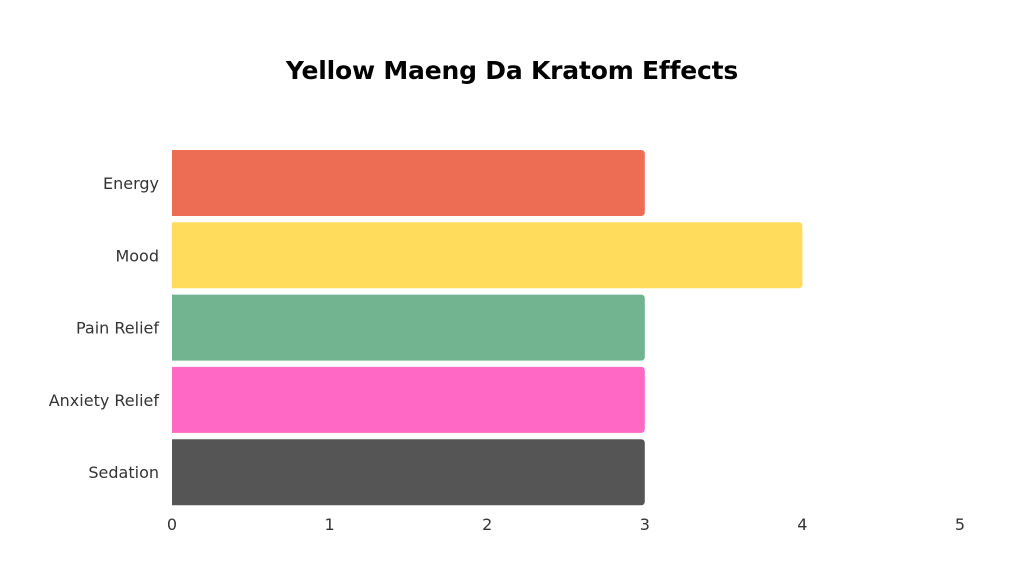  Describe the element at coordinates (408, 472) in the screenshot. I see `bar-sedation` at that location.